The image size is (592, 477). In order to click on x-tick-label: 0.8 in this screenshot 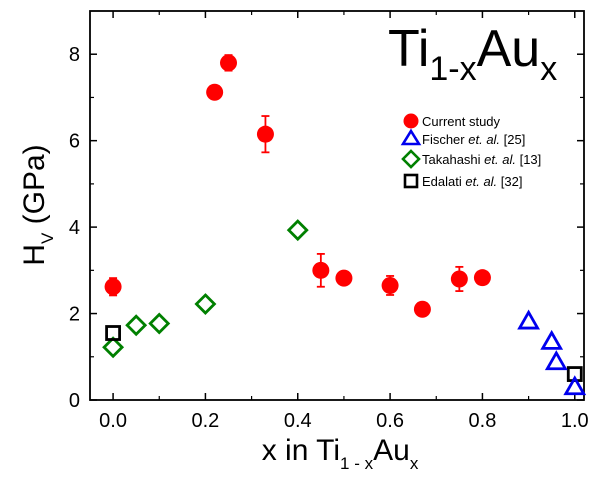, I will do `click(483, 421)`.